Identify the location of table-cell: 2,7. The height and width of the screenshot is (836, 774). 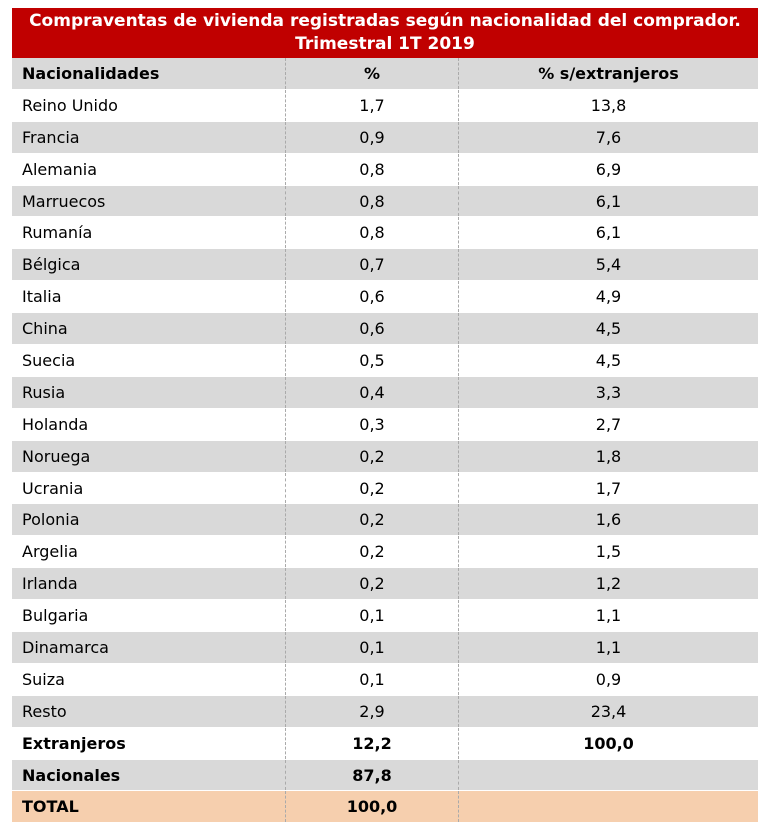
(608, 424).